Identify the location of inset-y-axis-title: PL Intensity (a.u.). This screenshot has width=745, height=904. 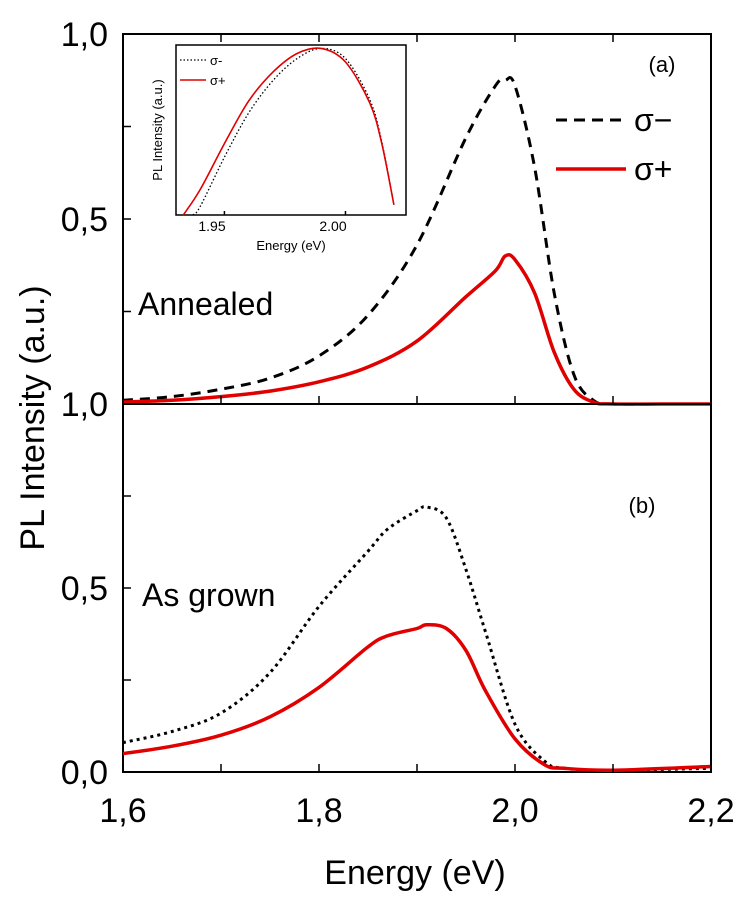
(157, 129).